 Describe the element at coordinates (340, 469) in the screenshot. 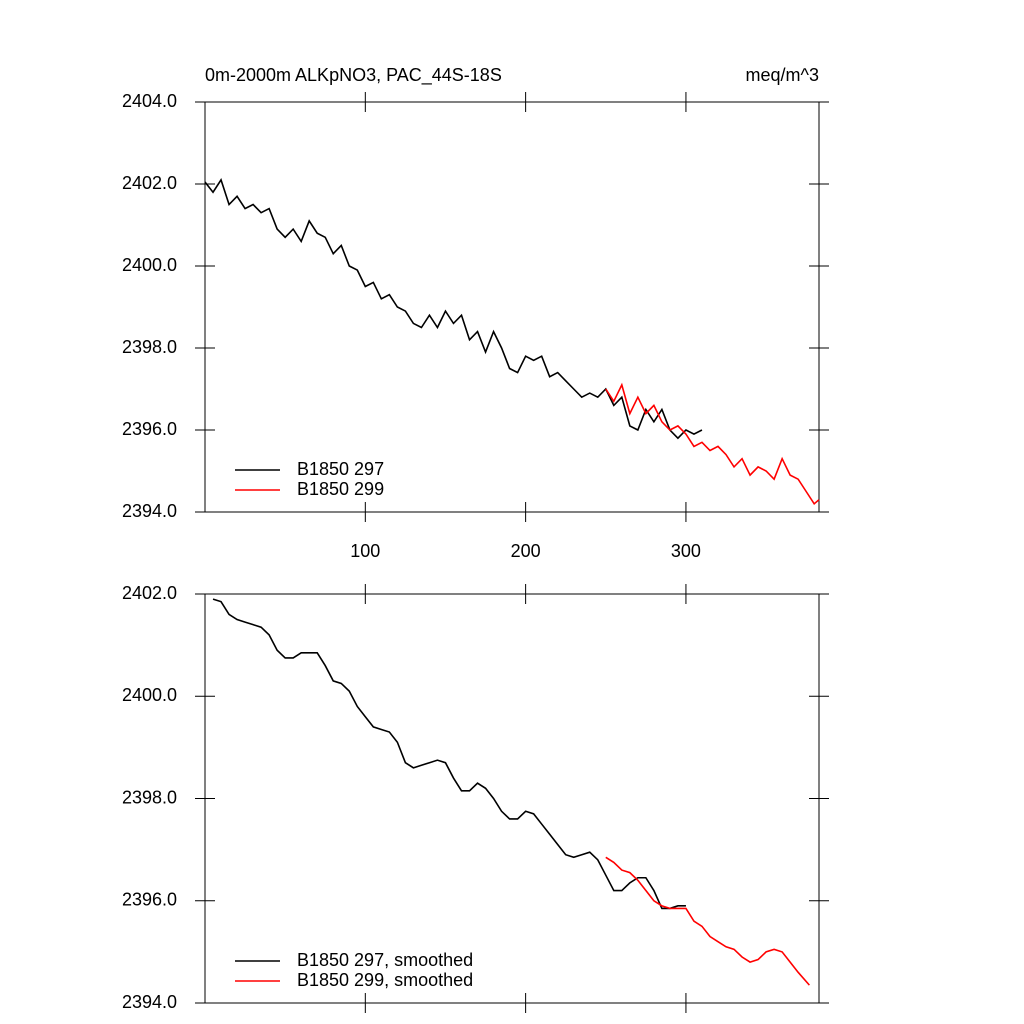

I see `legend-label: B1850 297` at that location.